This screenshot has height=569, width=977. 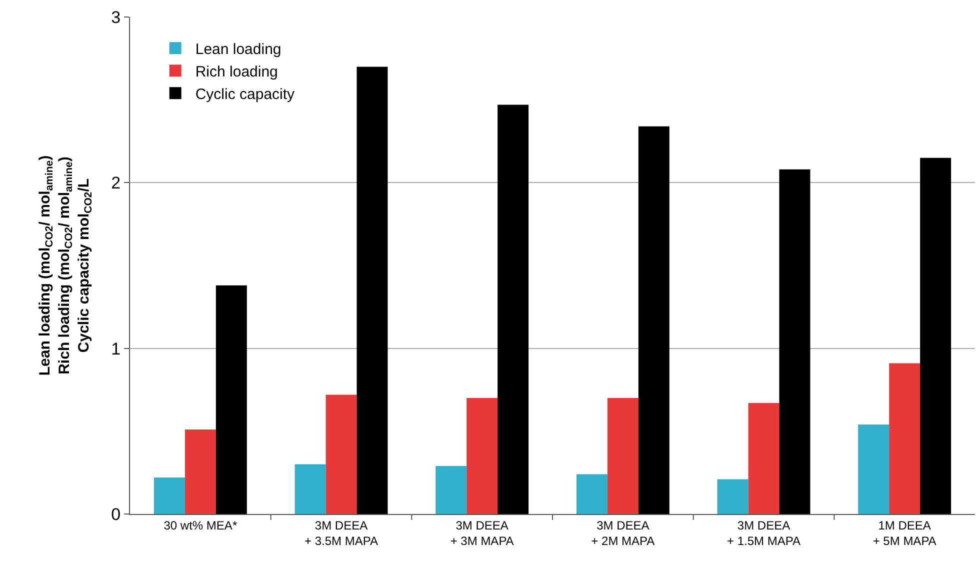 I want to click on legend-label: Rich loading, so click(x=236, y=72).